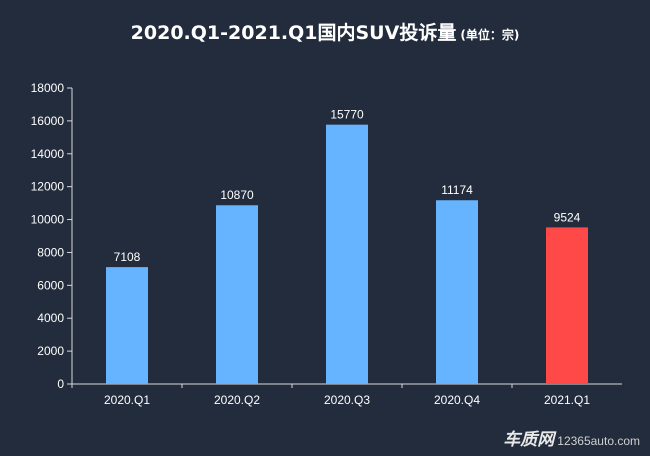  Describe the element at coordinates (237, 195) in the screenshot. I see `bar-value-label: 10870` at that location.